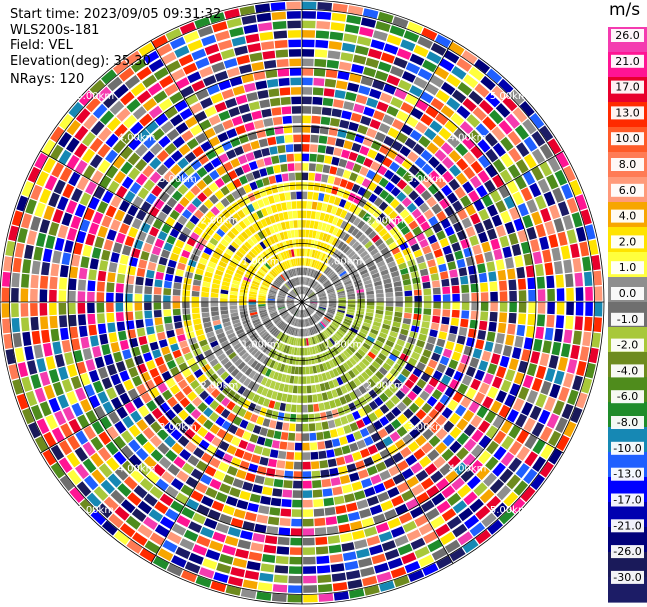 The width and height of the screenshot is (647, 607). What do you see at coordinates (627, 448) in the screenshot?
I see `colorbar-tick-label: -10.0` at bounding box center [627, 448].